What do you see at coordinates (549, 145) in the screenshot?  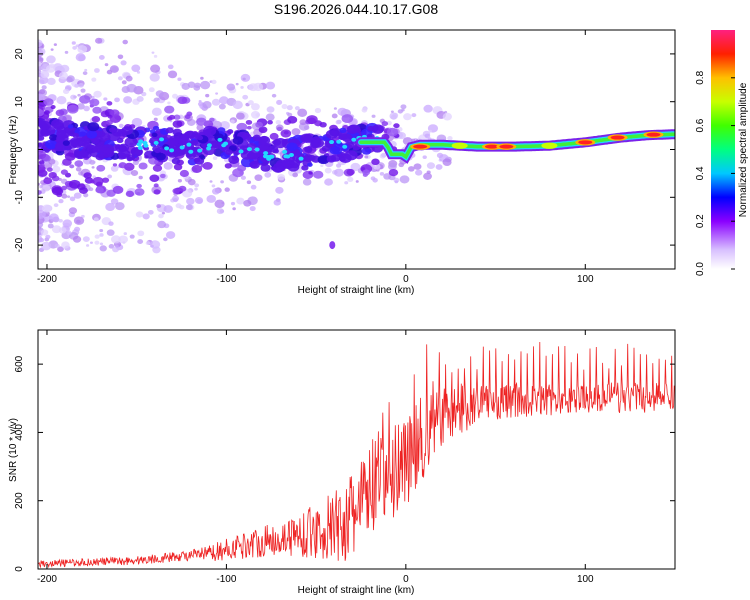 I see `track-peak-outer` at bounding box center [549, 145].